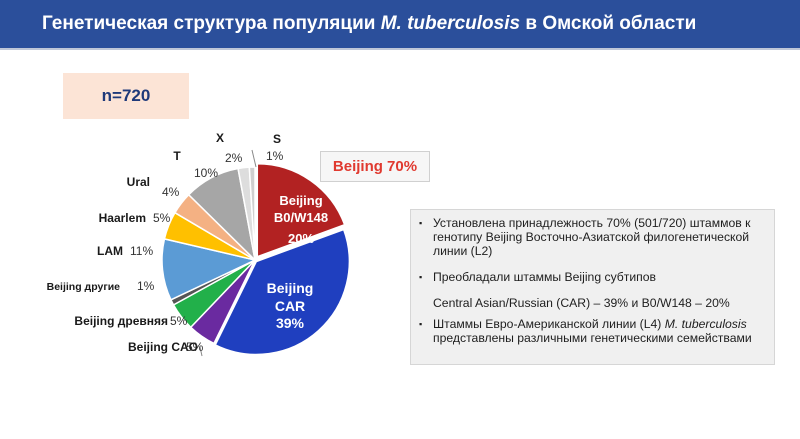 This screenshot has height=439, width=800. What do you see at coordinates (162, 218) in the screenshot?
I see `slice-value-haarlem: 5%` at bounding box center [162, 218].